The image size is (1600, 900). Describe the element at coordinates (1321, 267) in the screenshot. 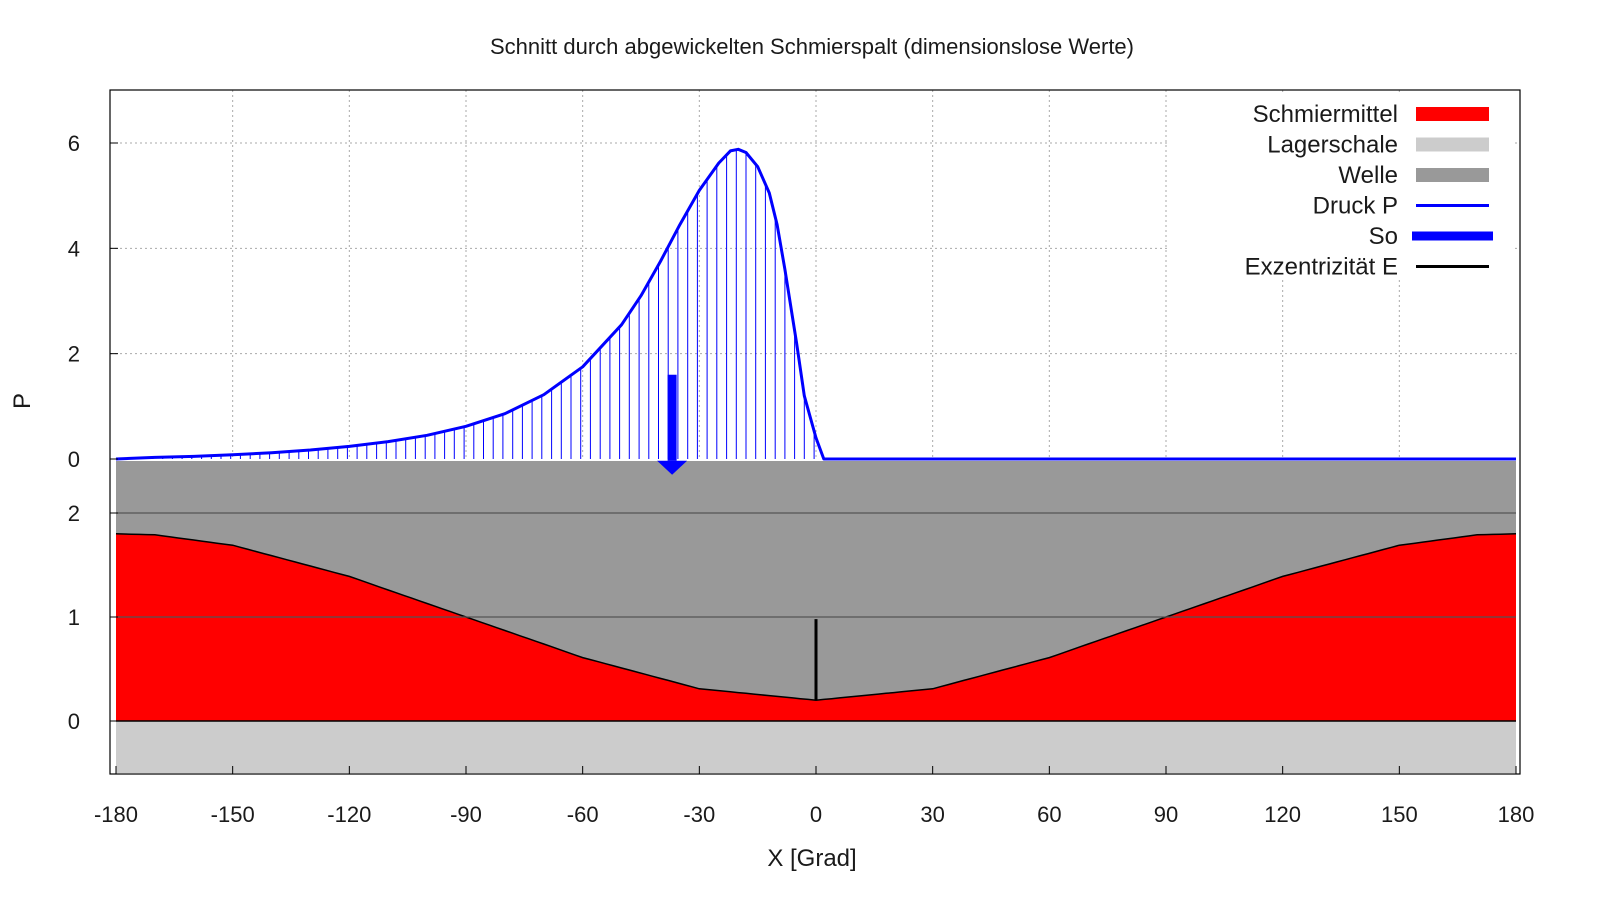

I see `legend-label: Exzentrizität E` at that location.